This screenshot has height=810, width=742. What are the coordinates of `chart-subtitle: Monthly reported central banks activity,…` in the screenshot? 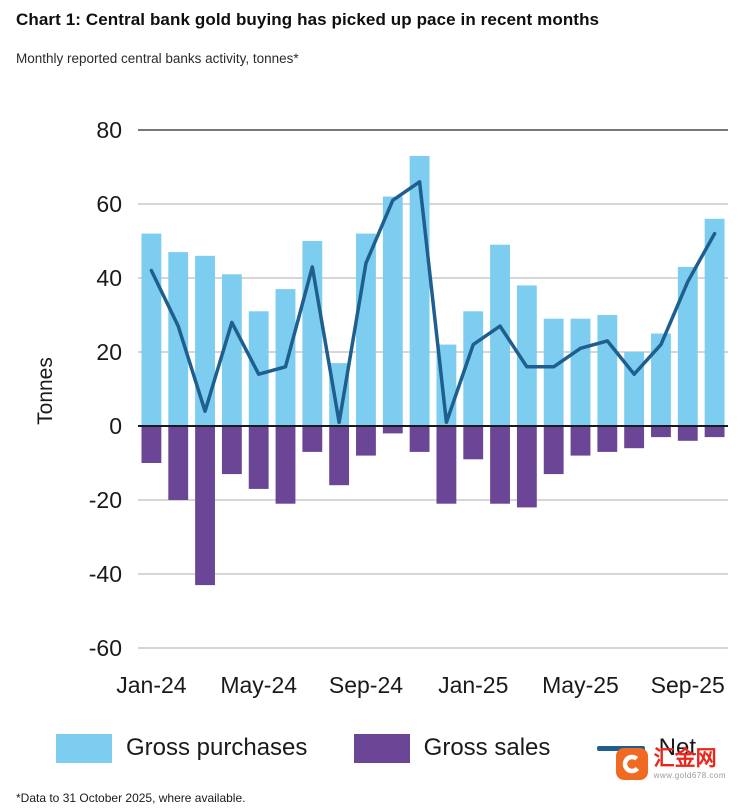 It's located at (157, 58).